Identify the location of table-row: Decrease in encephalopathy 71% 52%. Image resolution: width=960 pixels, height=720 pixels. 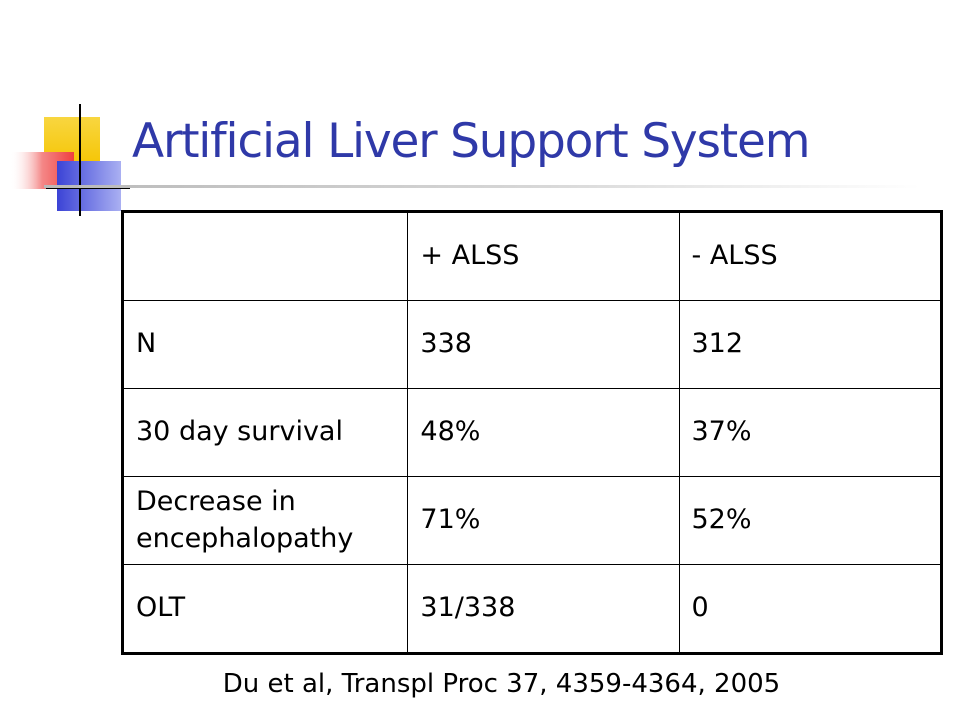
(531, 520).